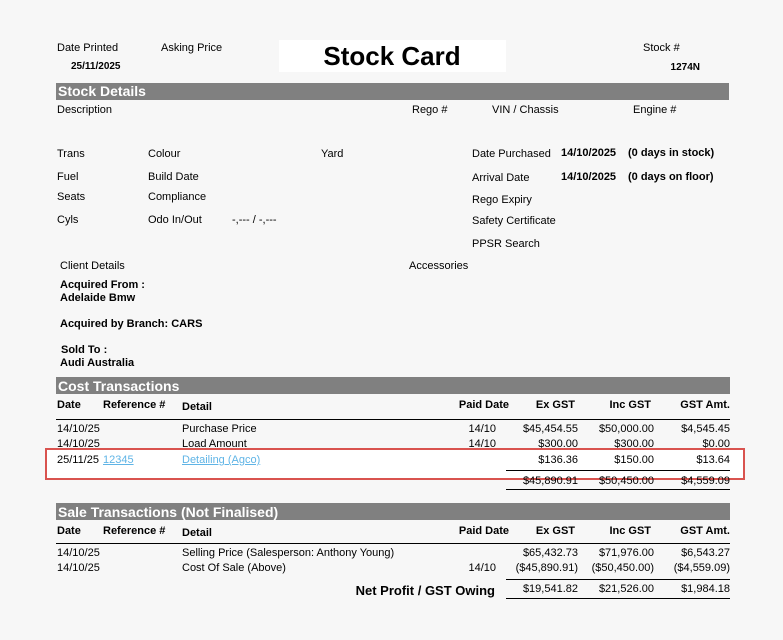 The image size is (783, 640). I want to click on field-text: Acquired From :, so click(102, 285).